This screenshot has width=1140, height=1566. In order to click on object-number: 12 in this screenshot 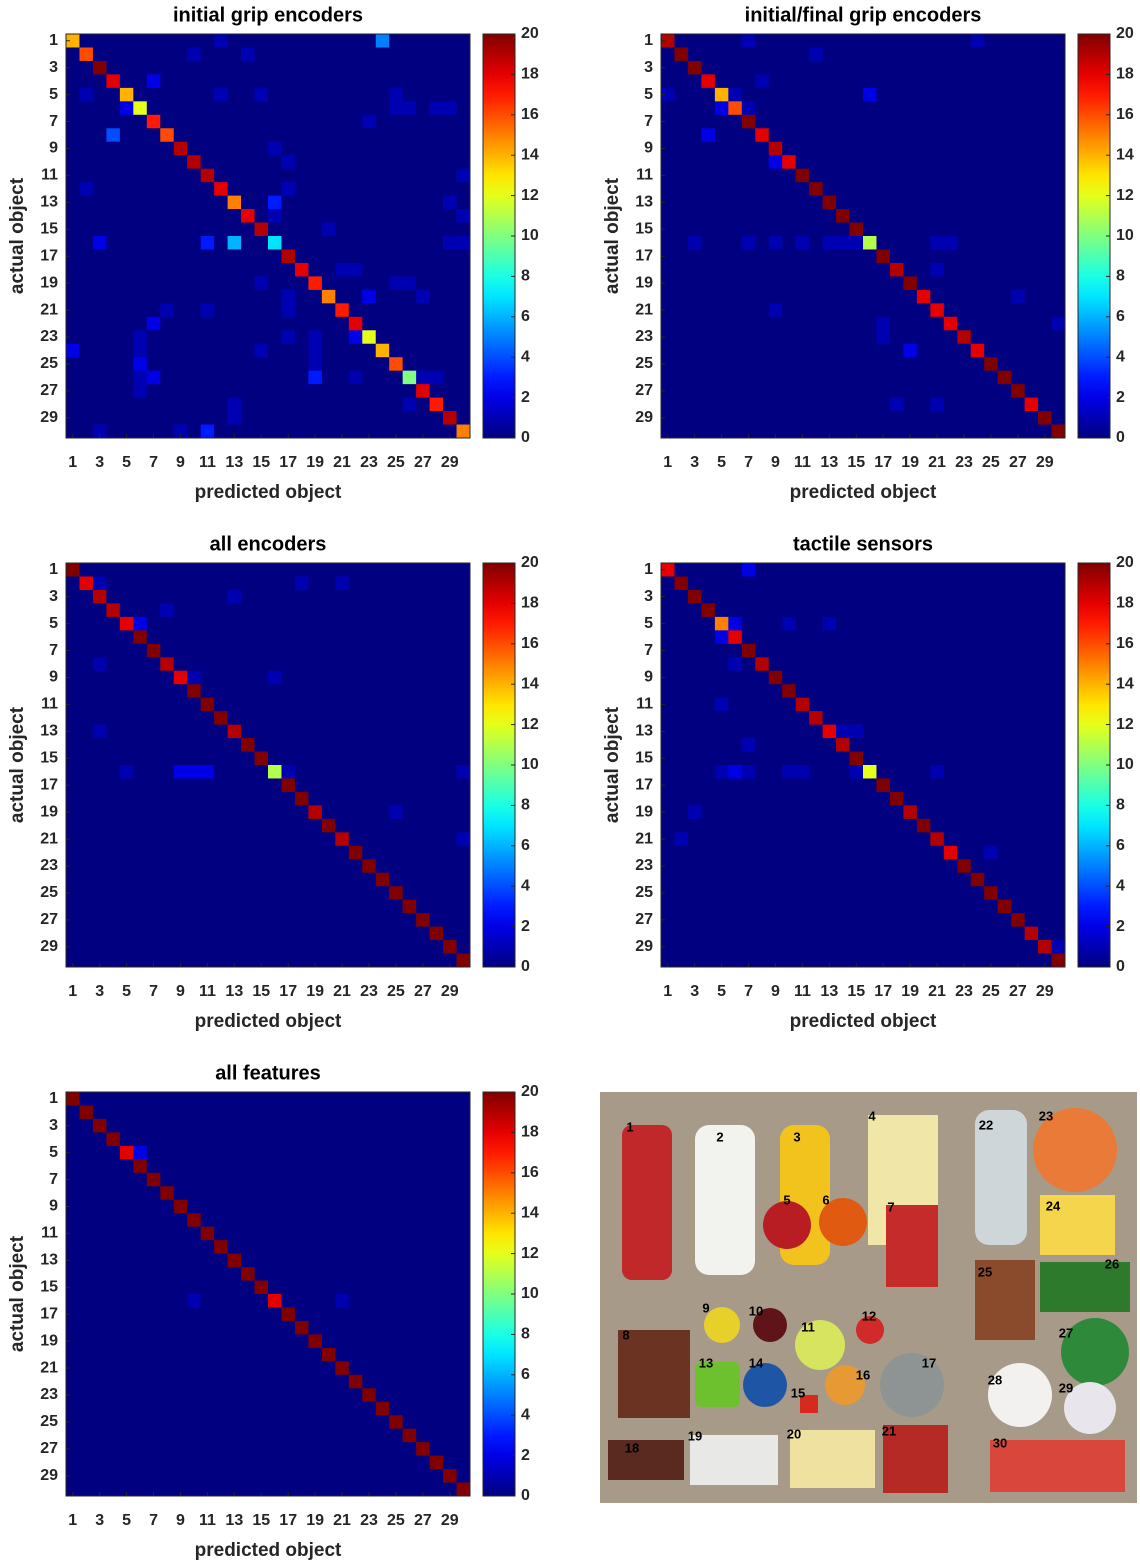, I will do `click(869, 1315)`.